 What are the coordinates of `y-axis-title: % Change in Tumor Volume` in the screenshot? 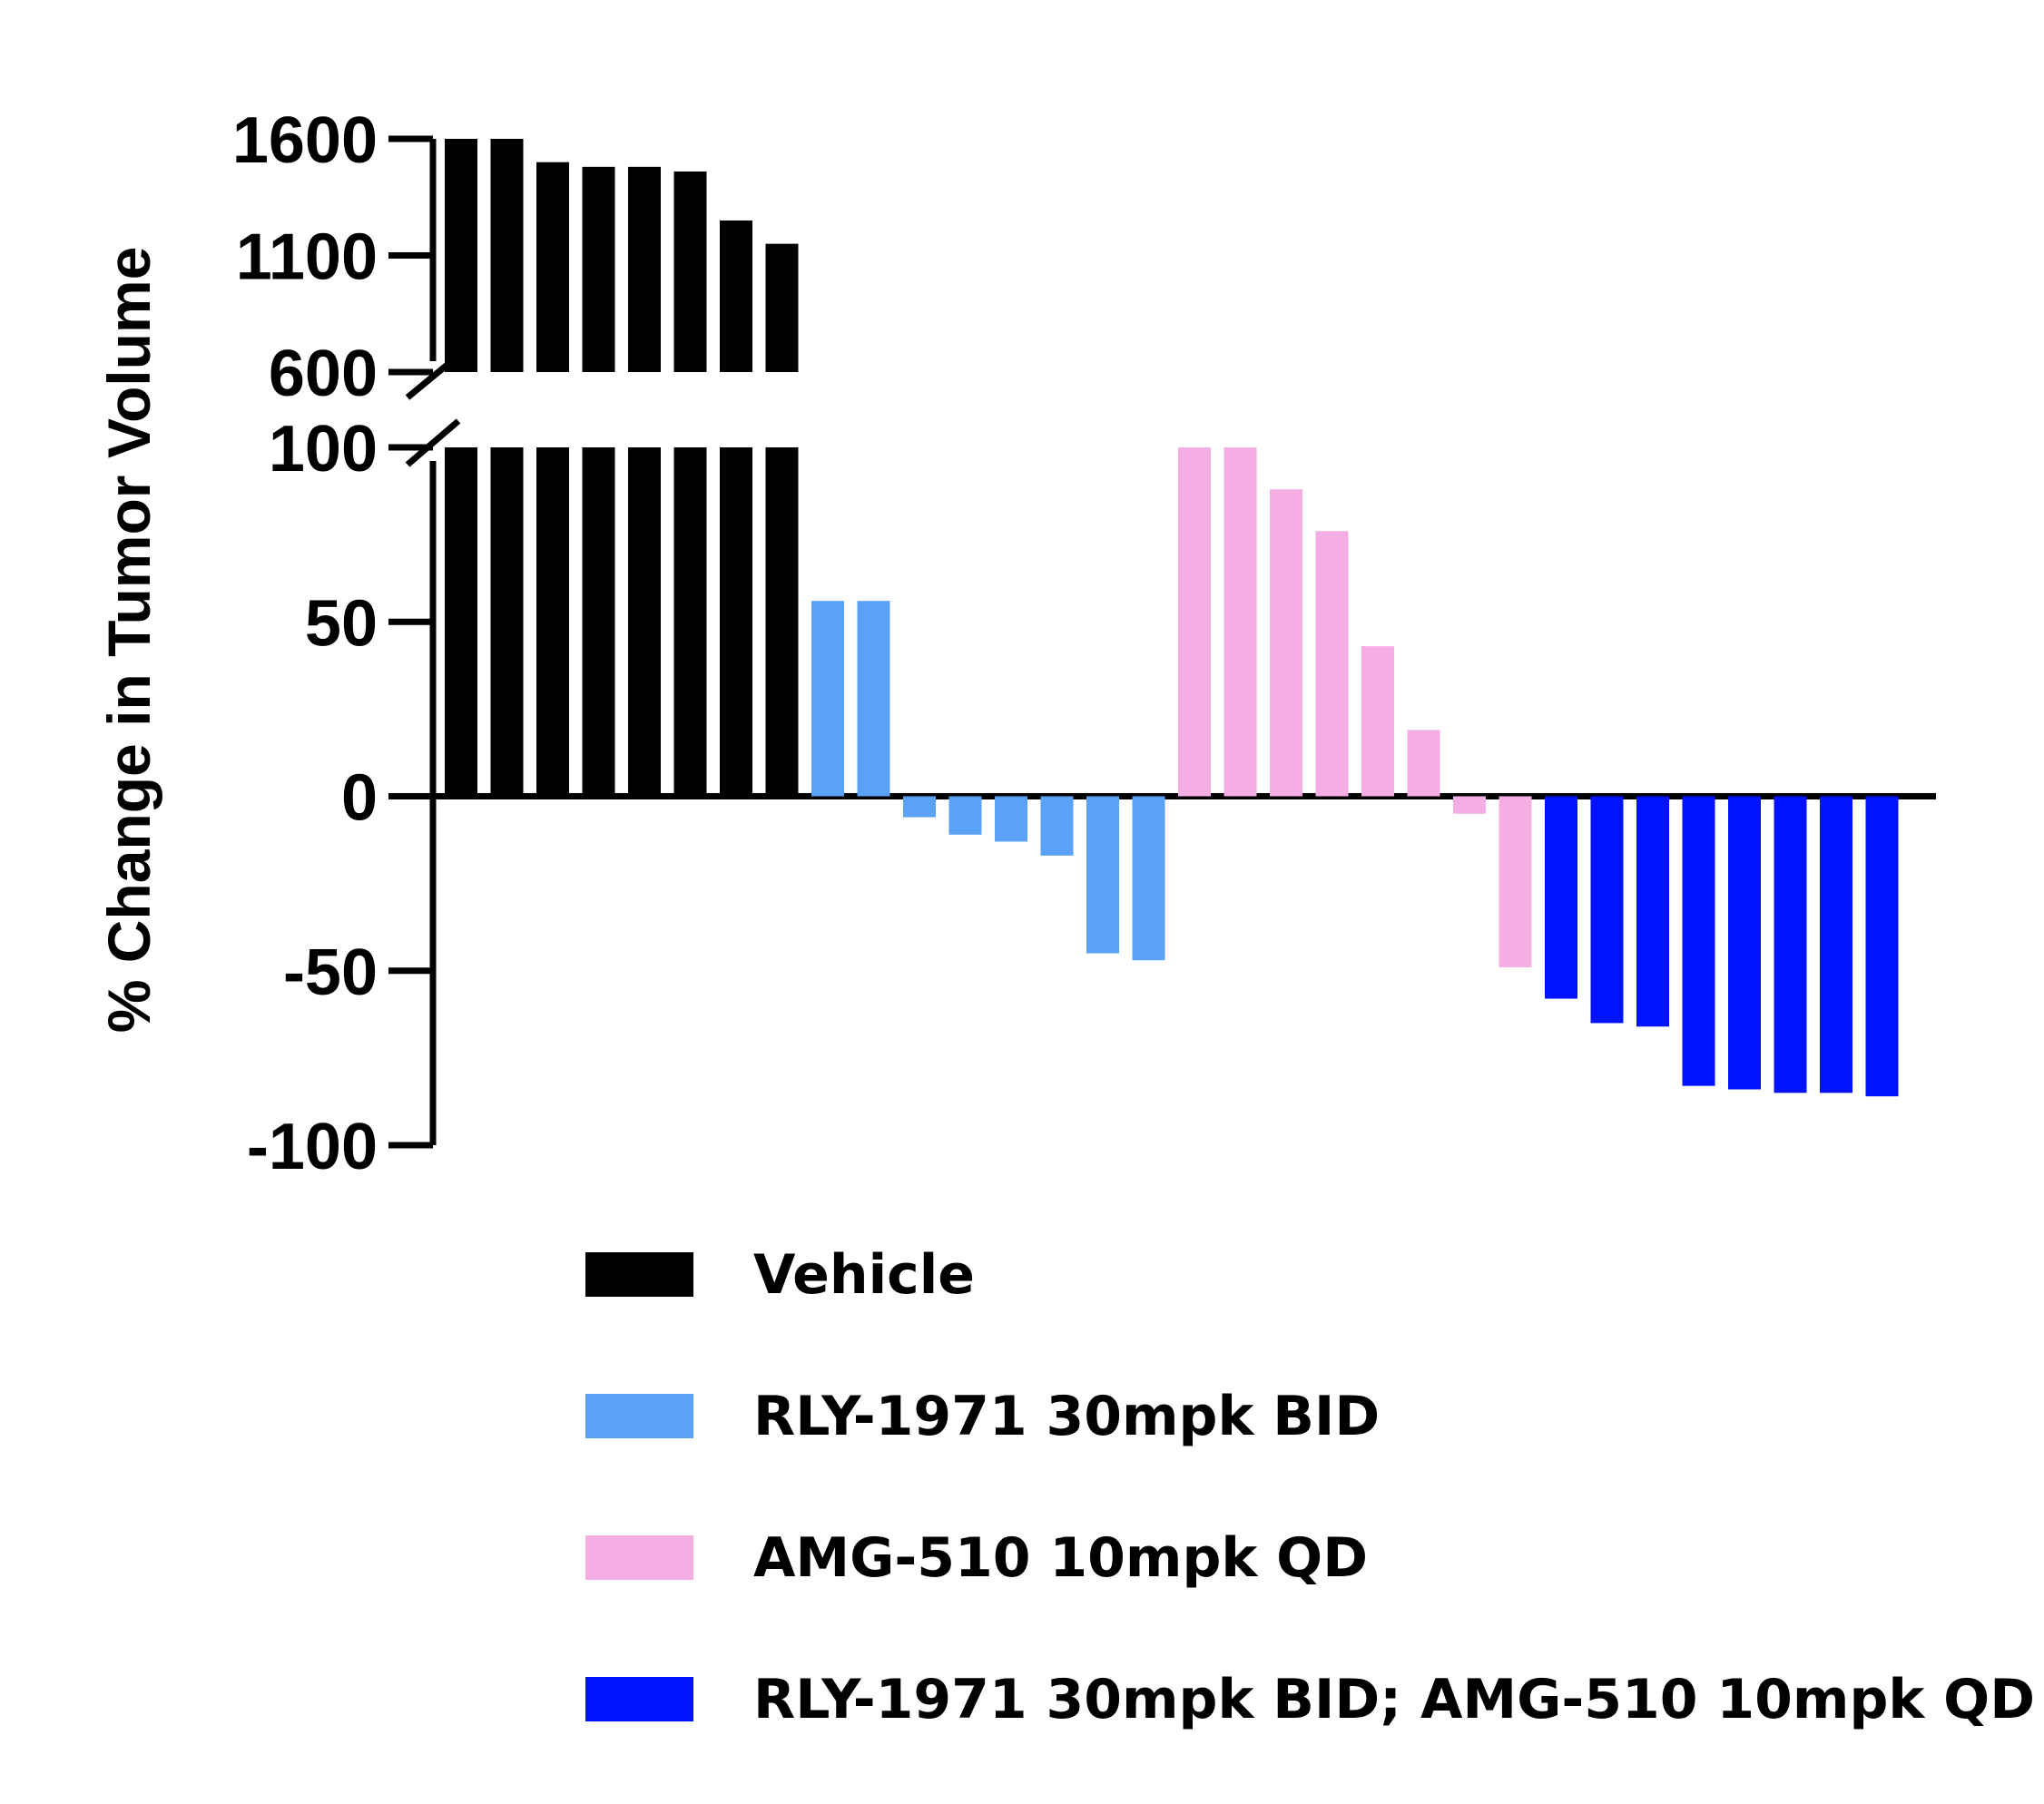 It's located at (128, 640).